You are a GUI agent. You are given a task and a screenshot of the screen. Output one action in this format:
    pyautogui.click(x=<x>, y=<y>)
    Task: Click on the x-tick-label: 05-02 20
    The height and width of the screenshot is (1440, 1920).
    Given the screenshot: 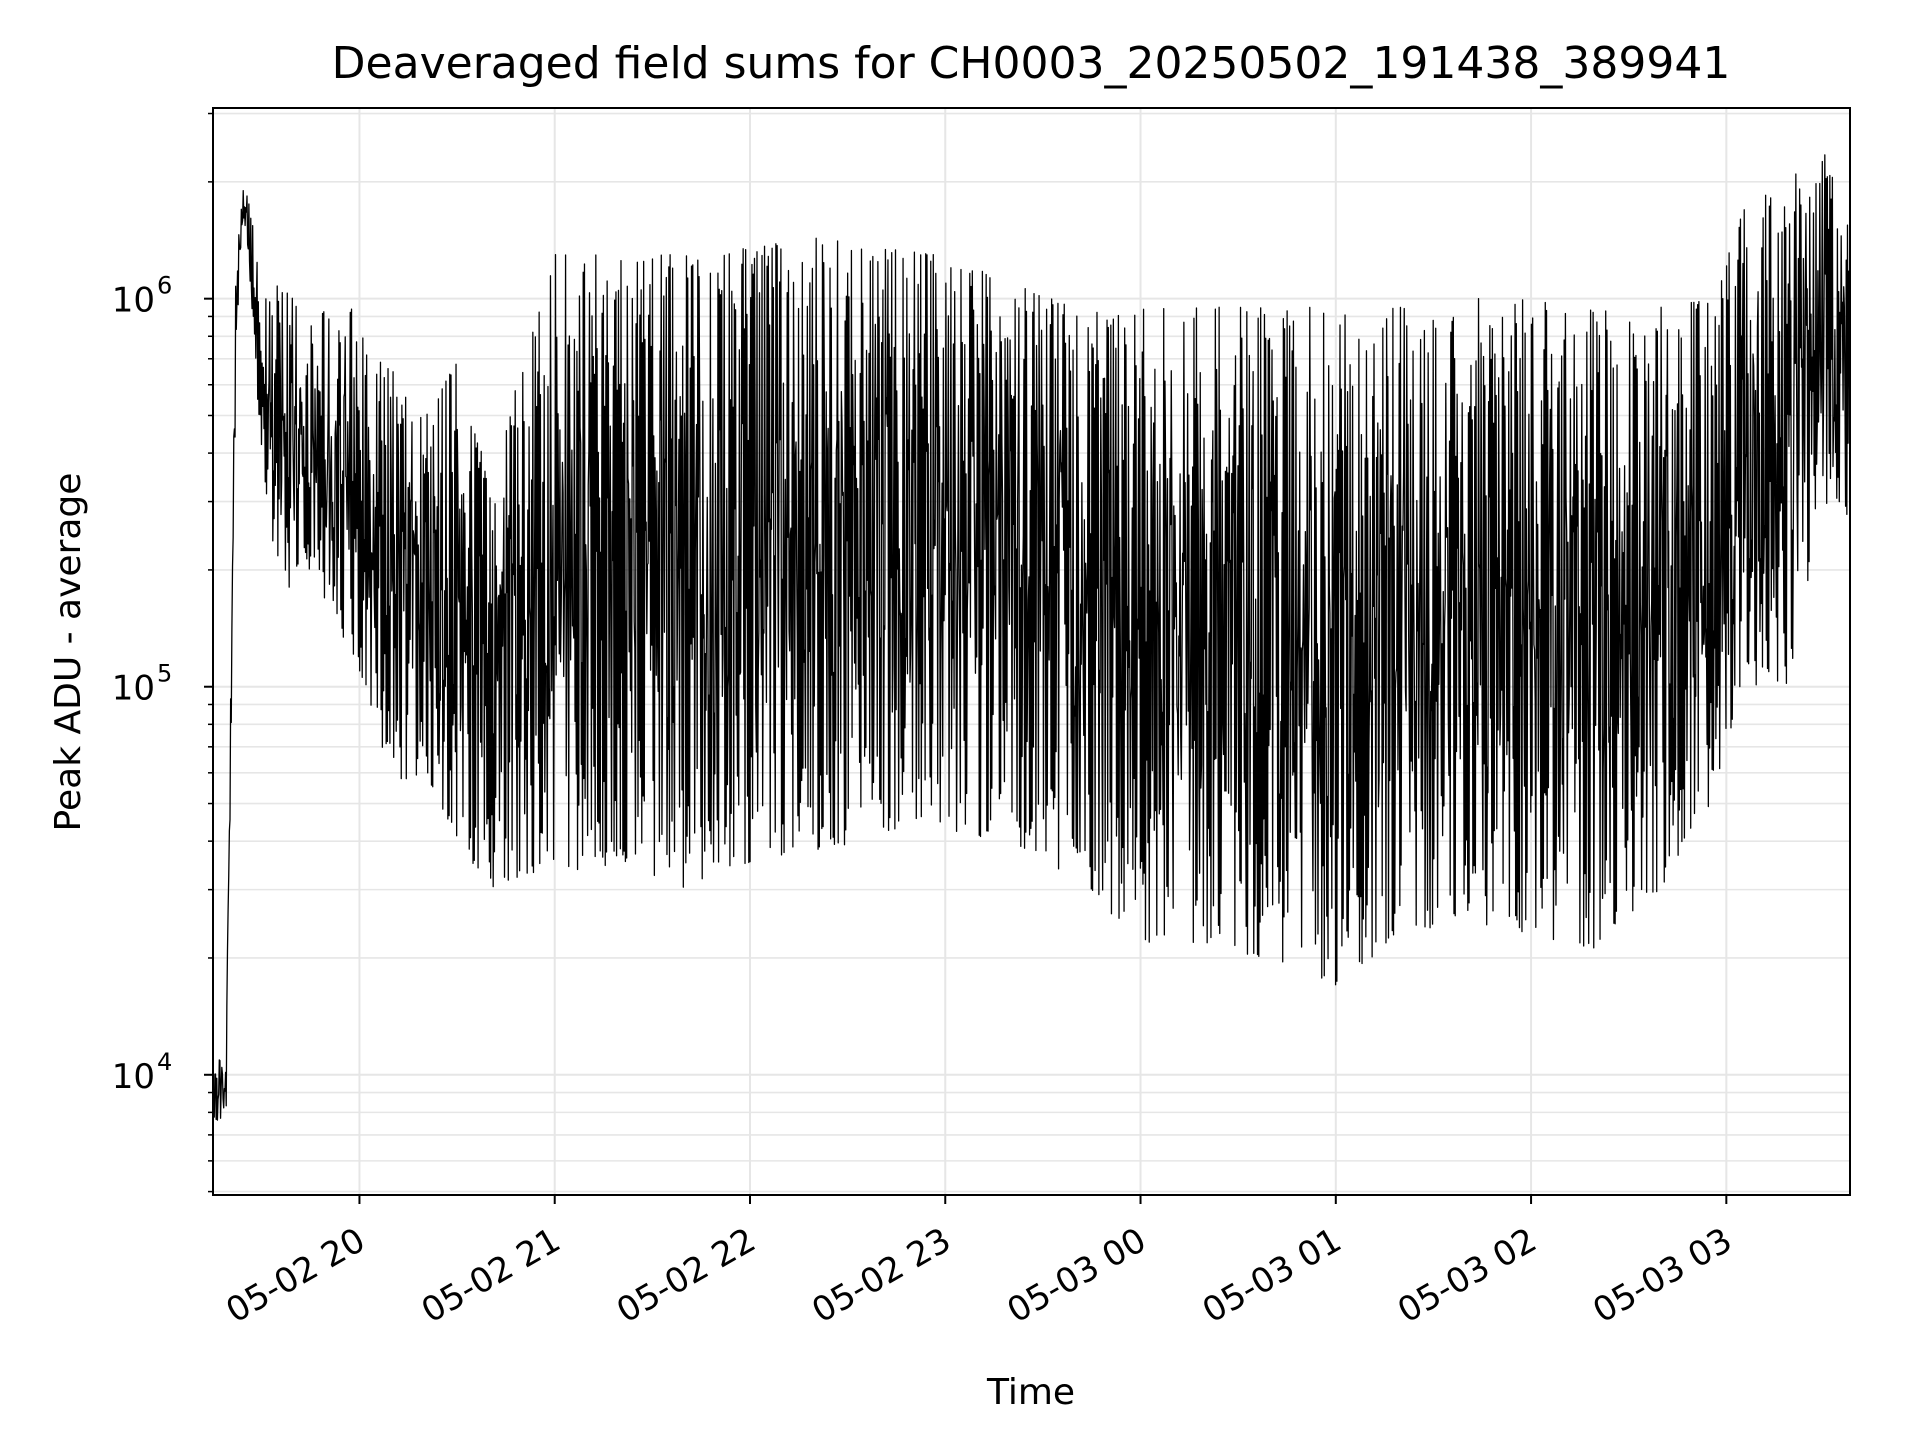 What is the action you would take?
    pyautogui.click(x=296, y=1275)
    